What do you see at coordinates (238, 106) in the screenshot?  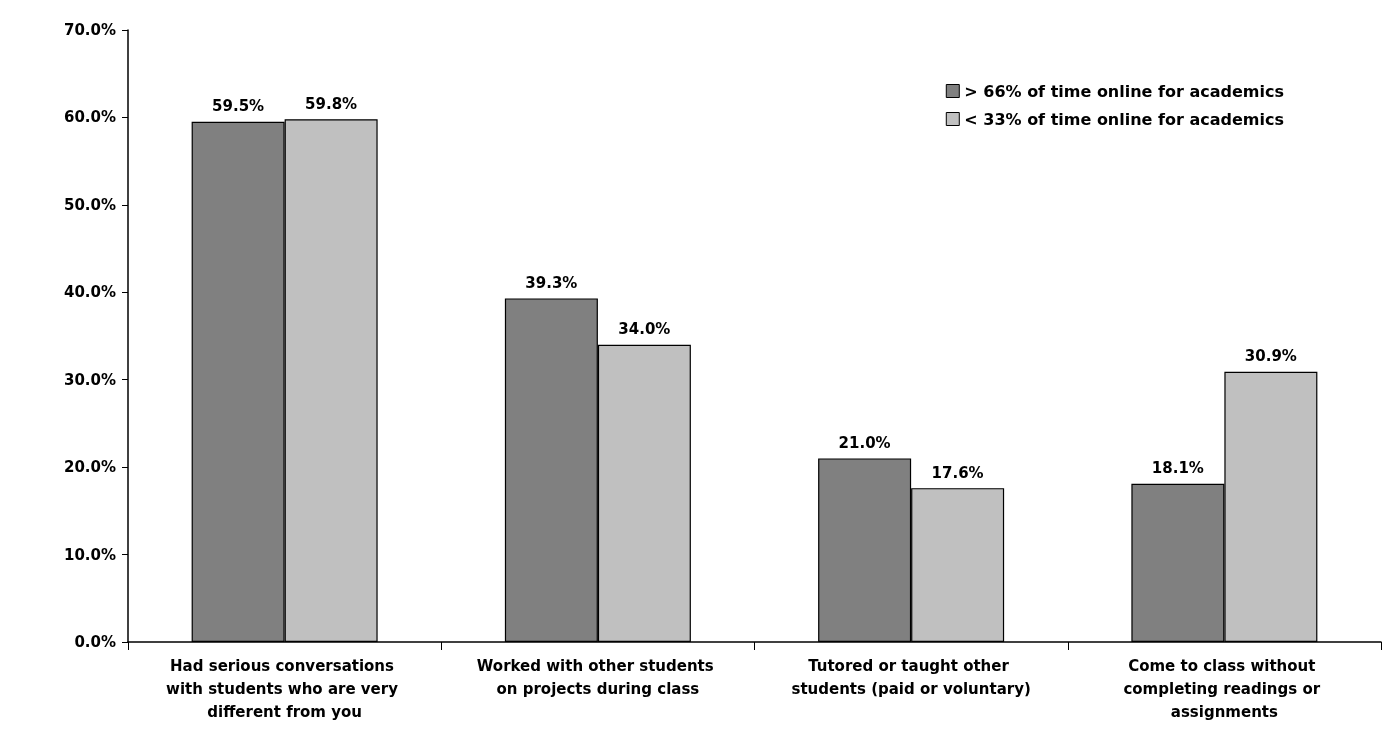 I see `data-label: 59.5%` at bounding box center [238, 106].